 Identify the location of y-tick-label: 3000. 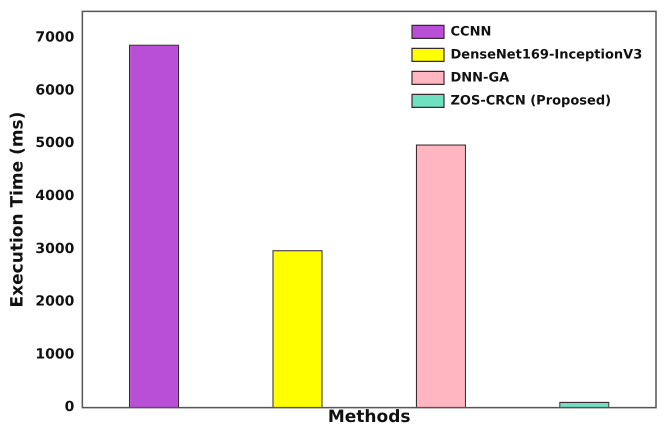
(55, 248).